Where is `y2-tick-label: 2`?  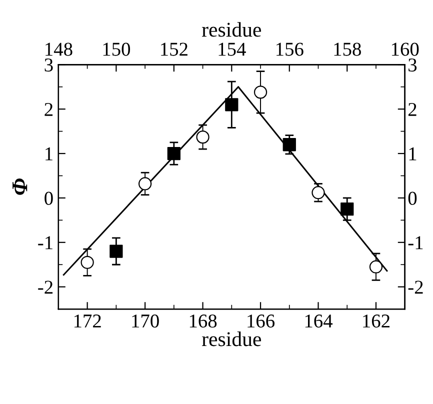
y2-tick-label: 2 is located at coordinates (412, 109).